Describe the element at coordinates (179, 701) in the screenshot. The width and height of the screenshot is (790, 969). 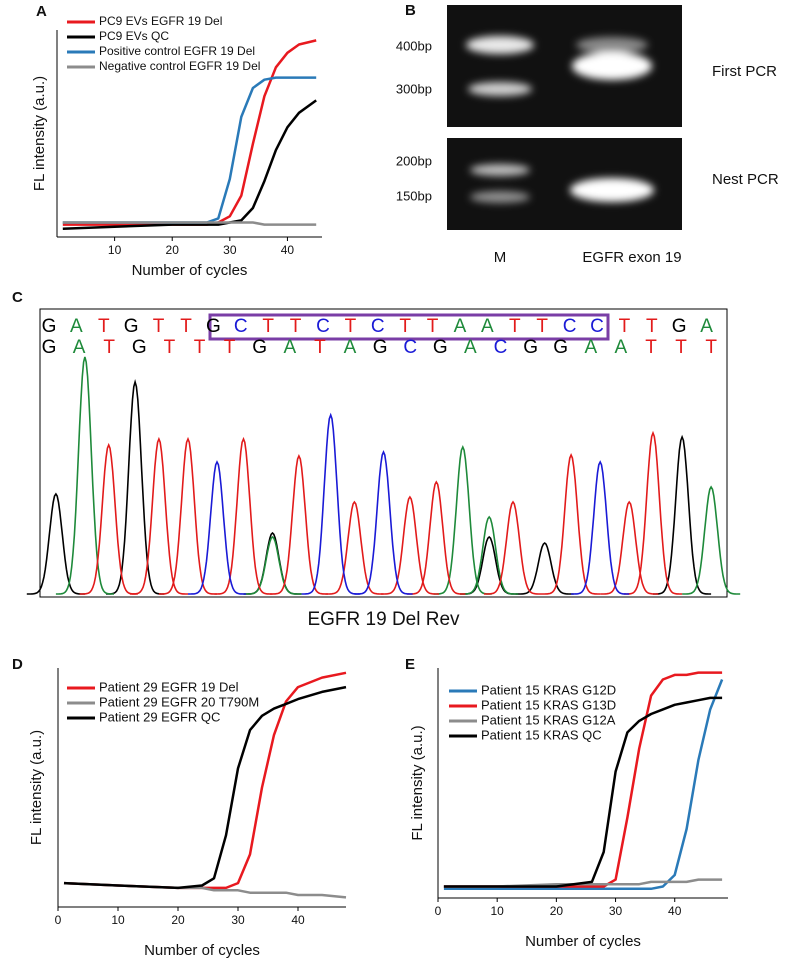
I see `legend-label: Patient 29 EGFR 20 T790M` at that location.